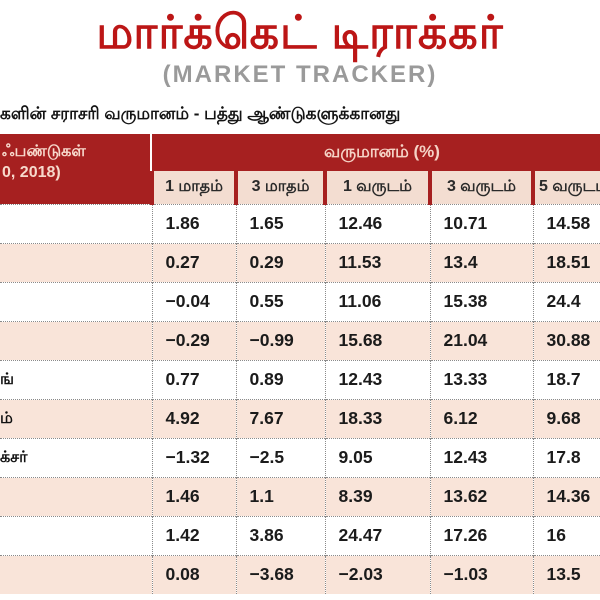  Describe the element at coordinates (566, 379) in the screenshot. I see `value-cell: 18.7` at that location.